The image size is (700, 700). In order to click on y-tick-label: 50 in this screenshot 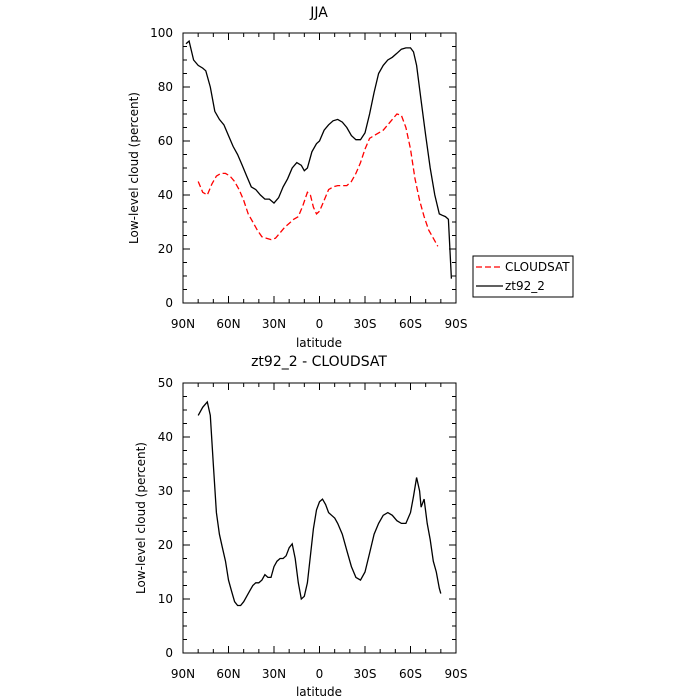, I will do `click(165, 383)`.